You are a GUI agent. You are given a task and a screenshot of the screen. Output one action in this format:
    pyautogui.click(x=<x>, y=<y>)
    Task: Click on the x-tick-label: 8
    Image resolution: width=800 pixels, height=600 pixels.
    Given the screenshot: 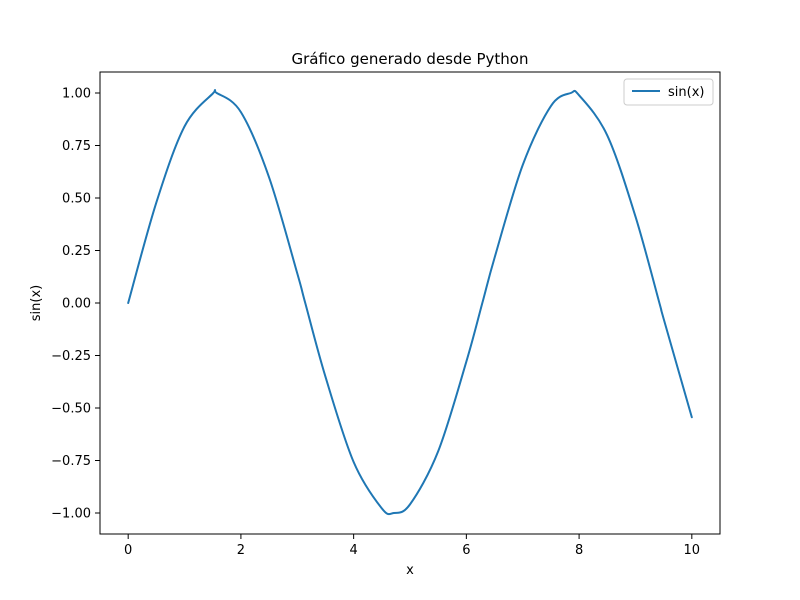 What is the action you would take?
    pyautogui.click(x=579, y=550)
    